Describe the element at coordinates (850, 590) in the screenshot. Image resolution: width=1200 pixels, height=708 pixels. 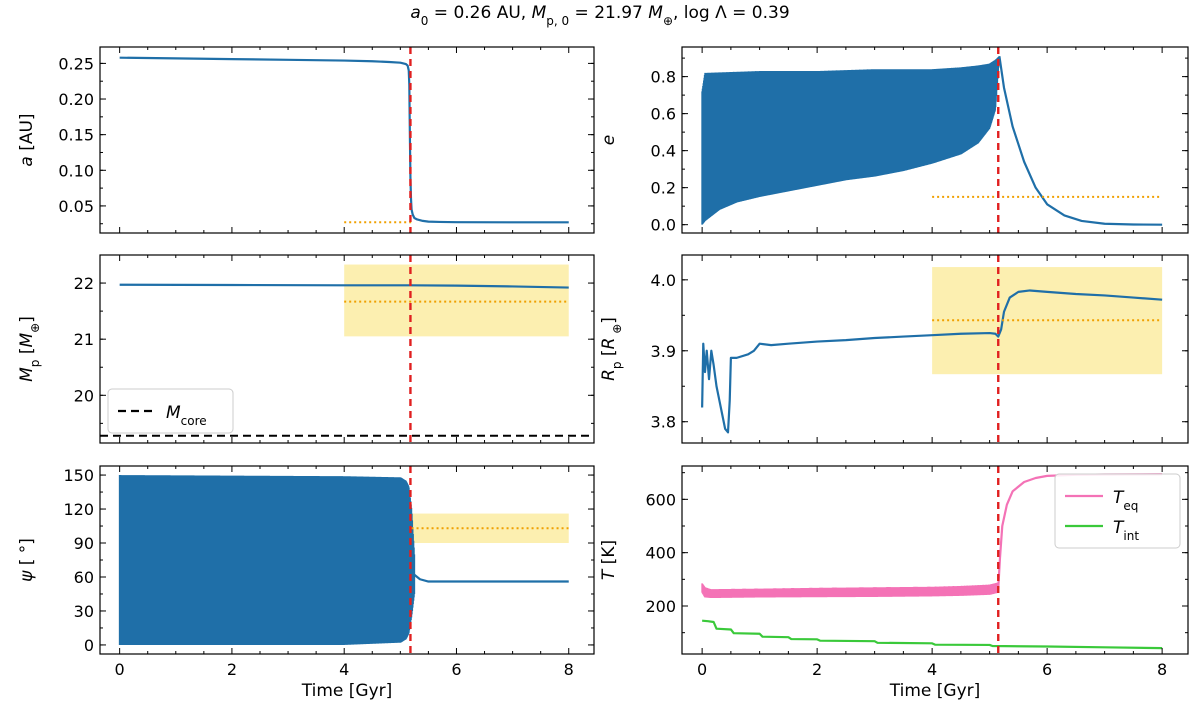
I see `series-T-t-eq-upper-band` at that location.